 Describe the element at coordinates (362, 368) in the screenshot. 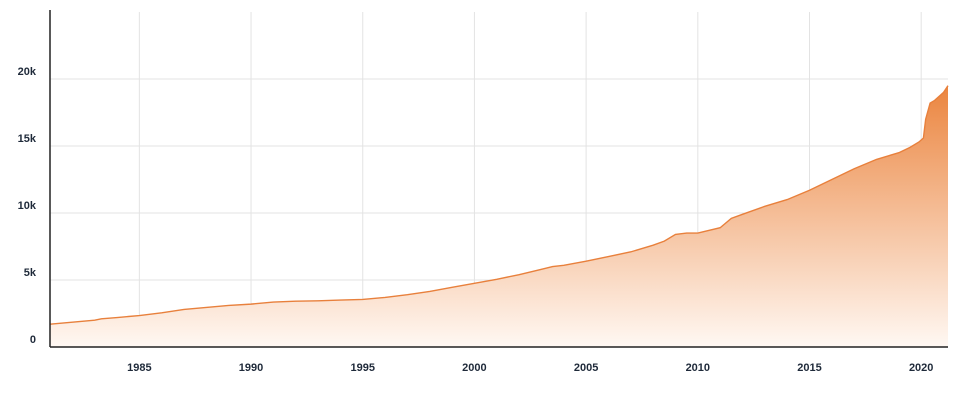

I see `x-tick-label: 1995` at that location.